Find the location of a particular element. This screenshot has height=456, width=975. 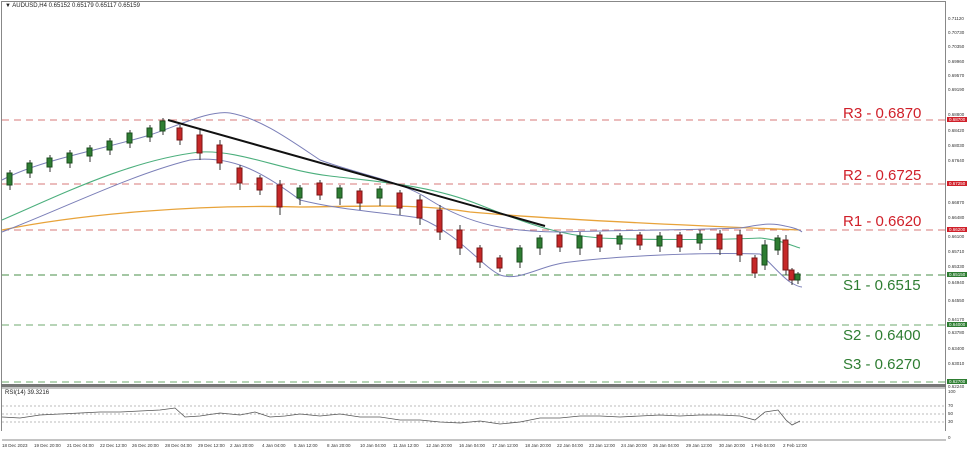

s3-label: S3 - 0.6270 is located at coordinates (882, 364).